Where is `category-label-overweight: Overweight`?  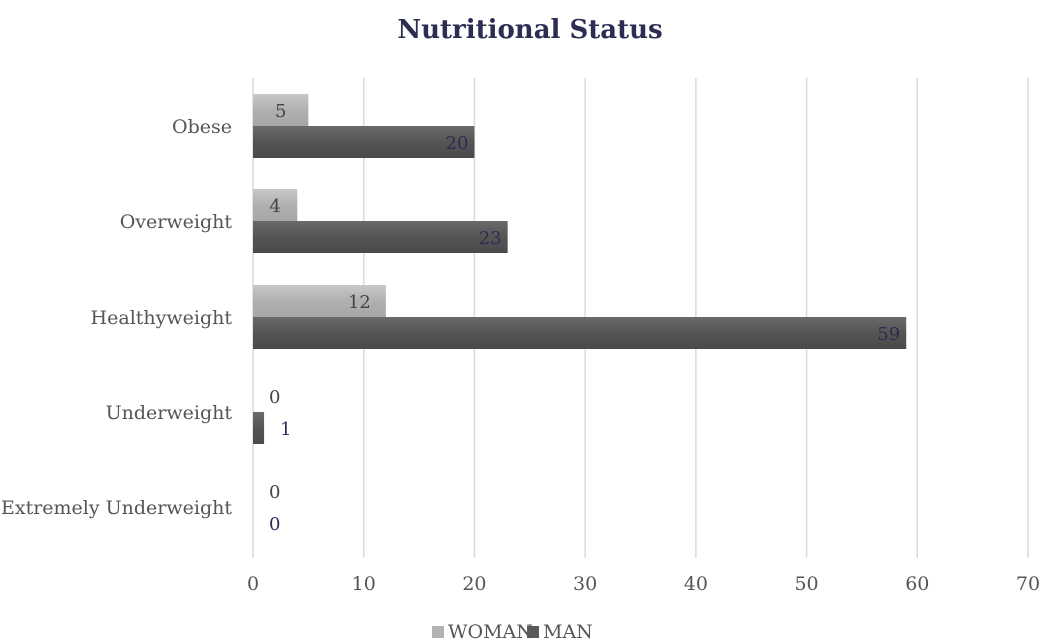 category-label-overweight: Overweight is located at coordinates (176, 222).